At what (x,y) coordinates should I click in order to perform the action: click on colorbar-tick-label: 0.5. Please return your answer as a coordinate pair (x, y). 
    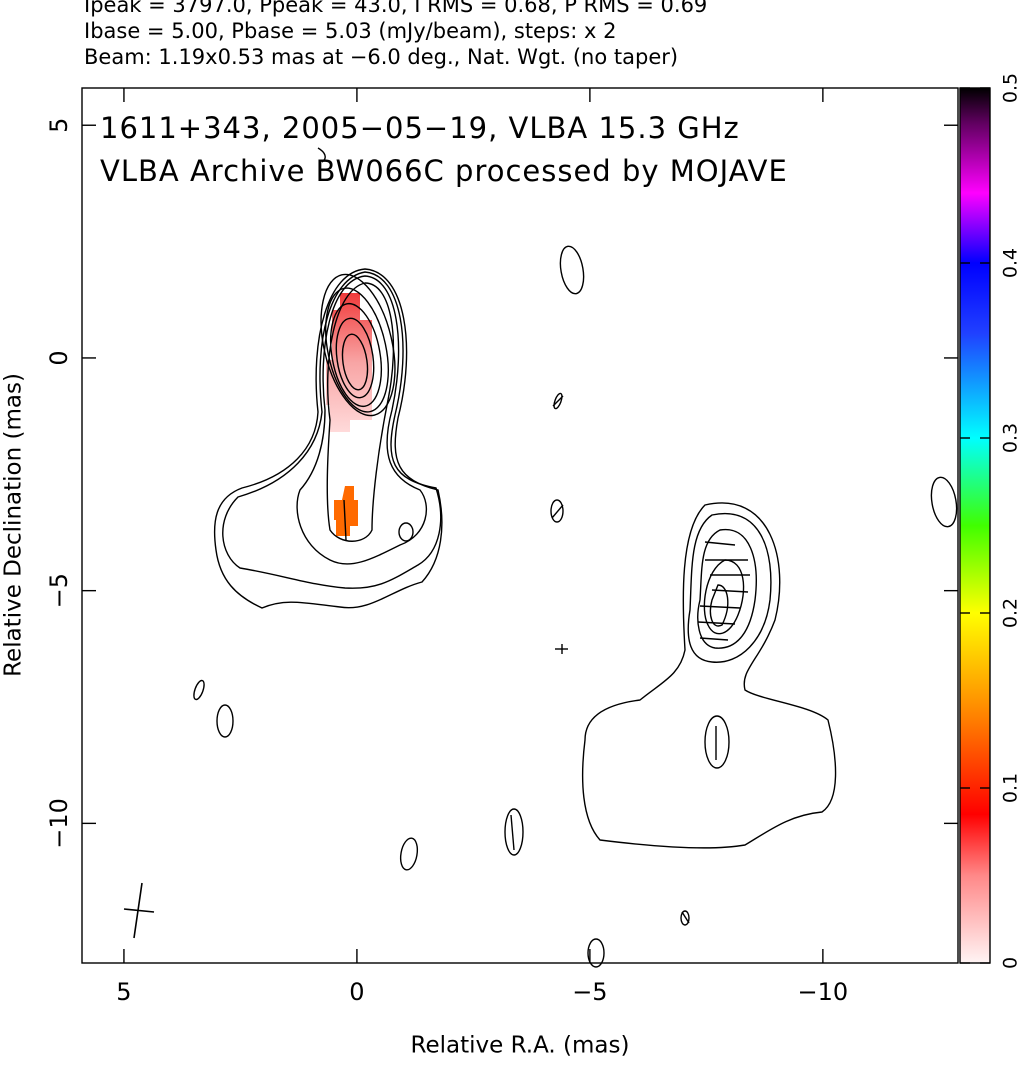
    Looking at the image, I should click on (1011, 88).